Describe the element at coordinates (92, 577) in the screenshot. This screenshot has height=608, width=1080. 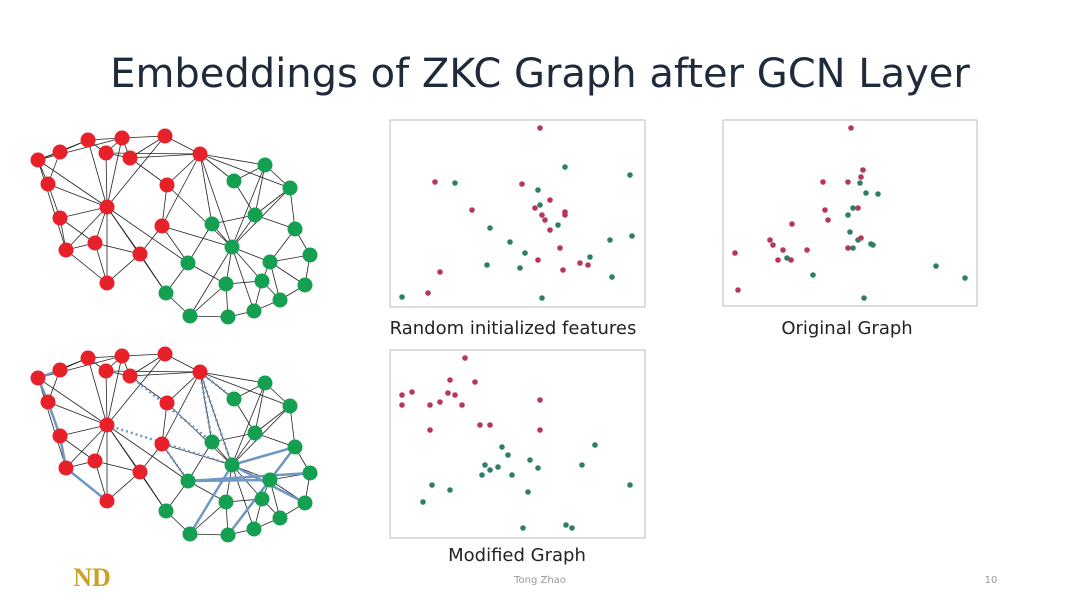
I see `logo: ND` at that location.